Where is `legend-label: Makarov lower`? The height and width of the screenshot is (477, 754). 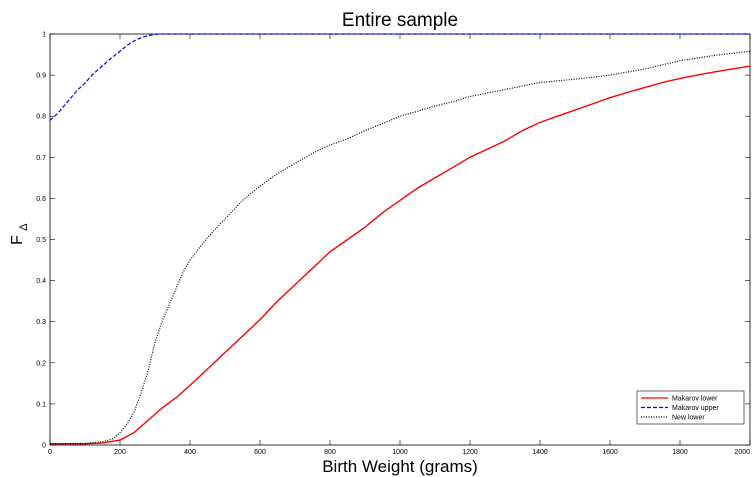 legend-label: Makarov lower is located at coordinates (695, 399).